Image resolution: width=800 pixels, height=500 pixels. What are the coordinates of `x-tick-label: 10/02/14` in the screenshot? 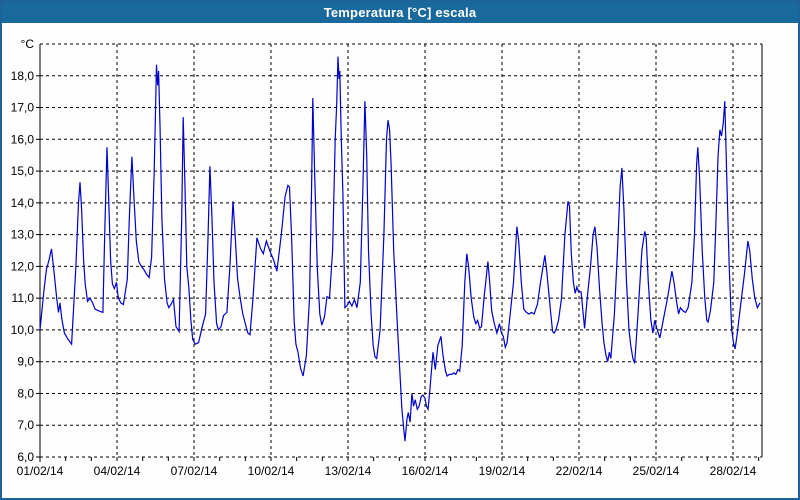 It's located at (271, 471).